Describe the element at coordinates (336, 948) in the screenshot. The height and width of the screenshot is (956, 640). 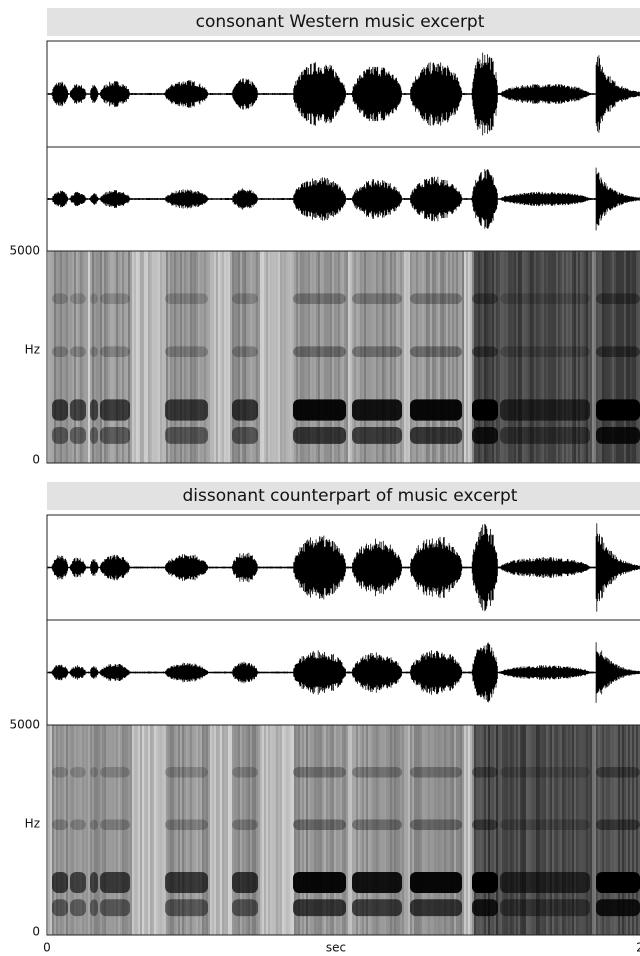
I see `x-axis-label: sec` at that location.